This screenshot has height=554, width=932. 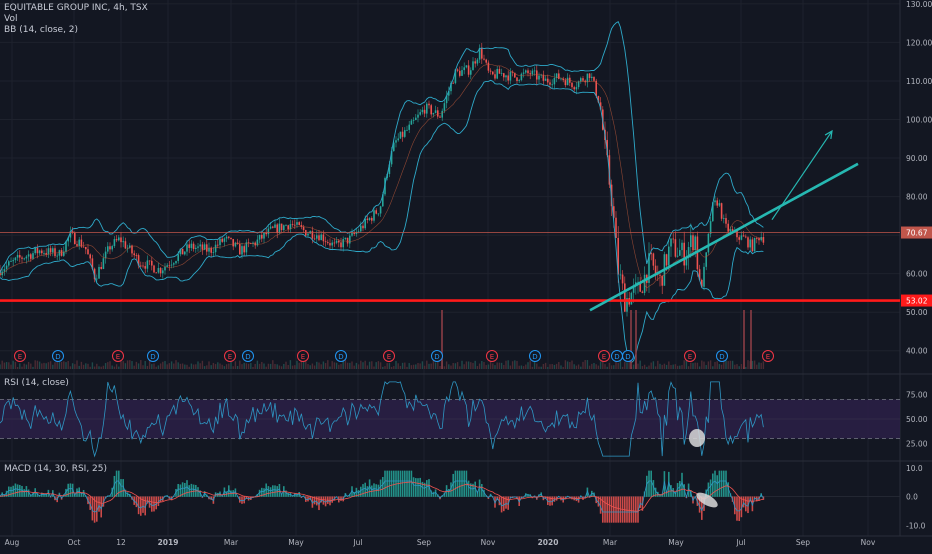 What do you see at coordinates (917, 158) in the screenshot?
I see `price-axis-tick-label: 90.00` at bounding box center [917, 158].